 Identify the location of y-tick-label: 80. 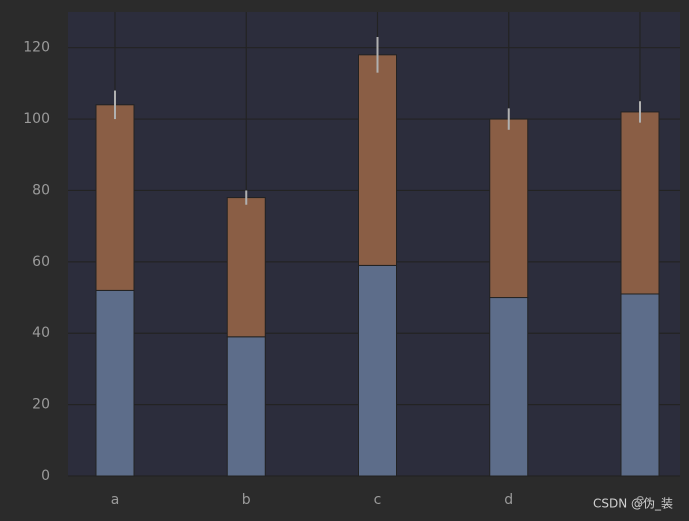
(41, 190).